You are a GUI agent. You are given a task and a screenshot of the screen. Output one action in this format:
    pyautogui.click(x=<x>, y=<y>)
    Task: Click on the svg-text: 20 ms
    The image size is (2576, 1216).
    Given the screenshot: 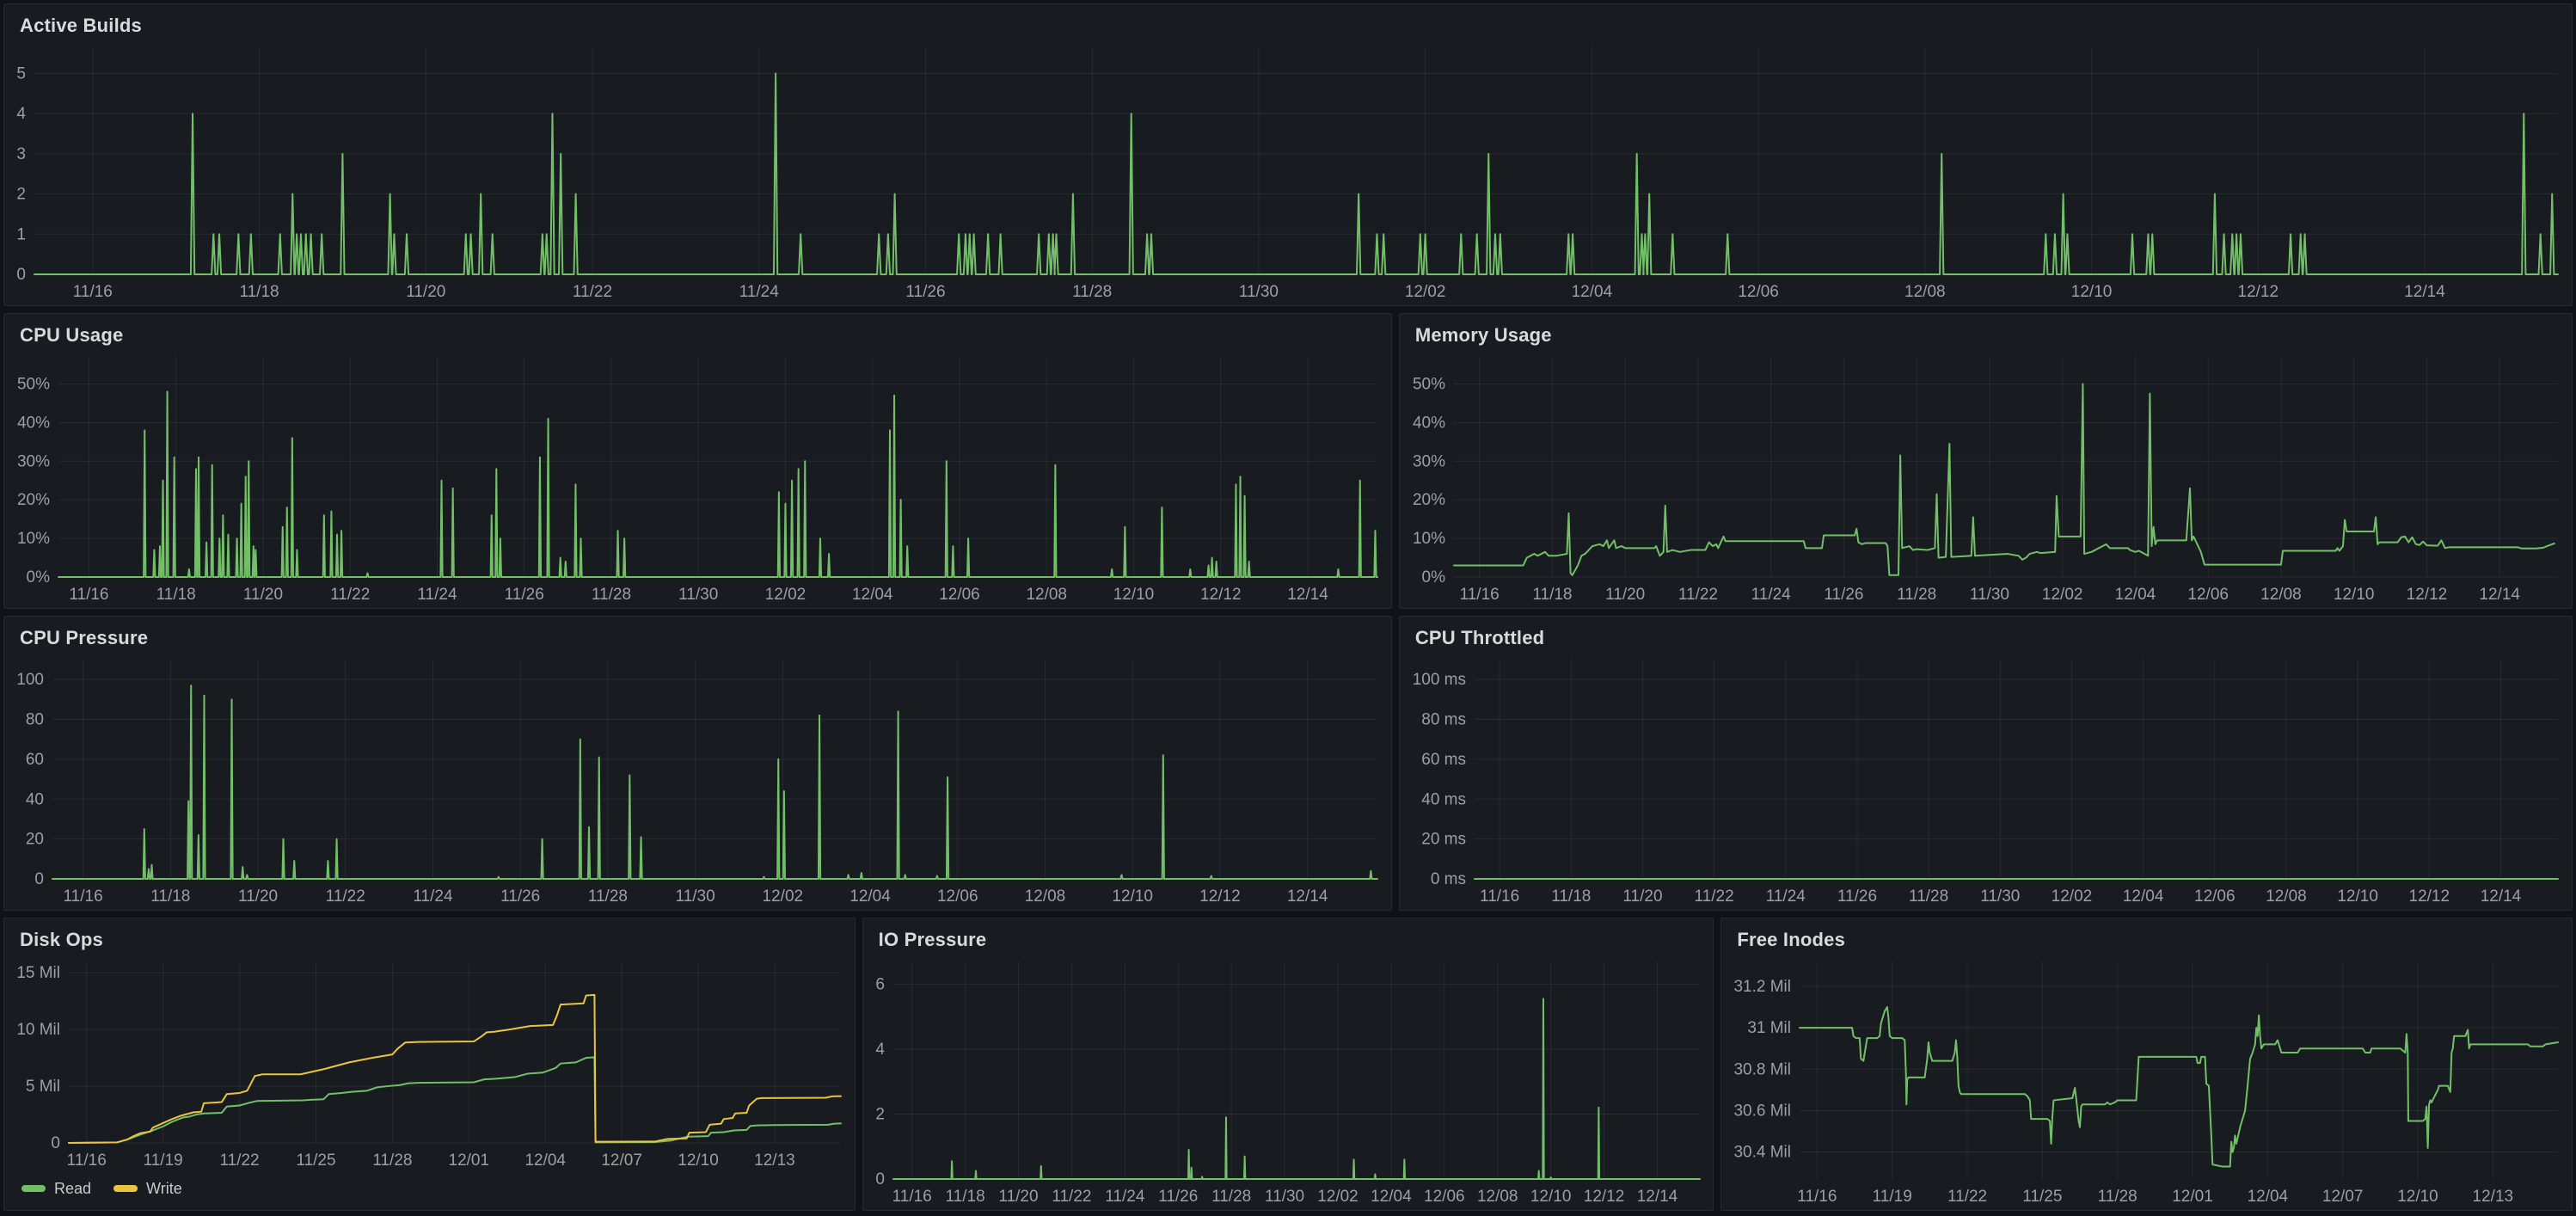 What is the action you would take?
    pyautogui.click(x=1443, y=840)
    